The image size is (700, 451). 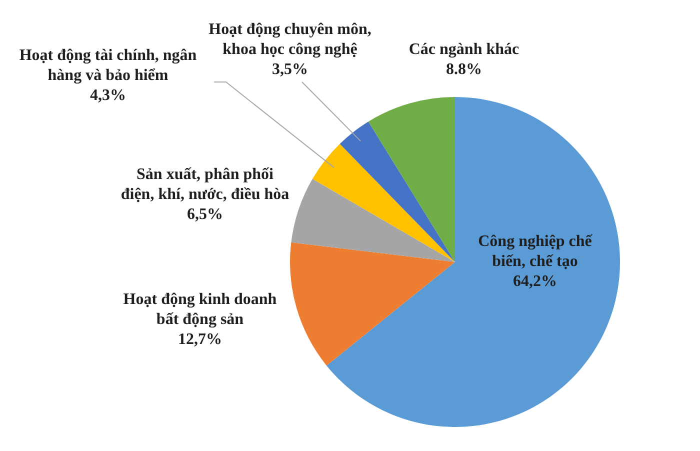 What do you see at coordinates (205, 185) in the screenshot?
I see `slice-label: Sản xuất, phân phối điện, khí, nước, điều hòa` at bounding box center [205, 185].